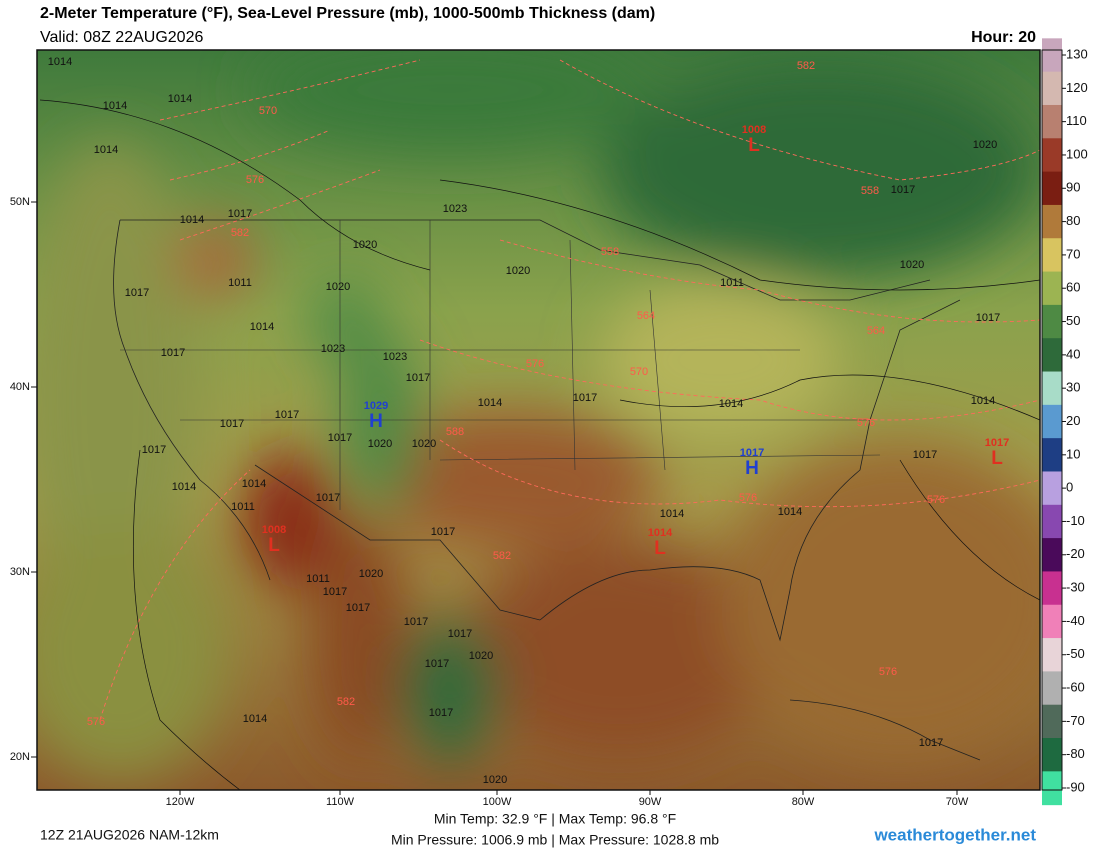  What do you see at coordinates (1077, 153) in the screenshot?
I see `colorbar-label: 100` at bounding box center [1077, 153].